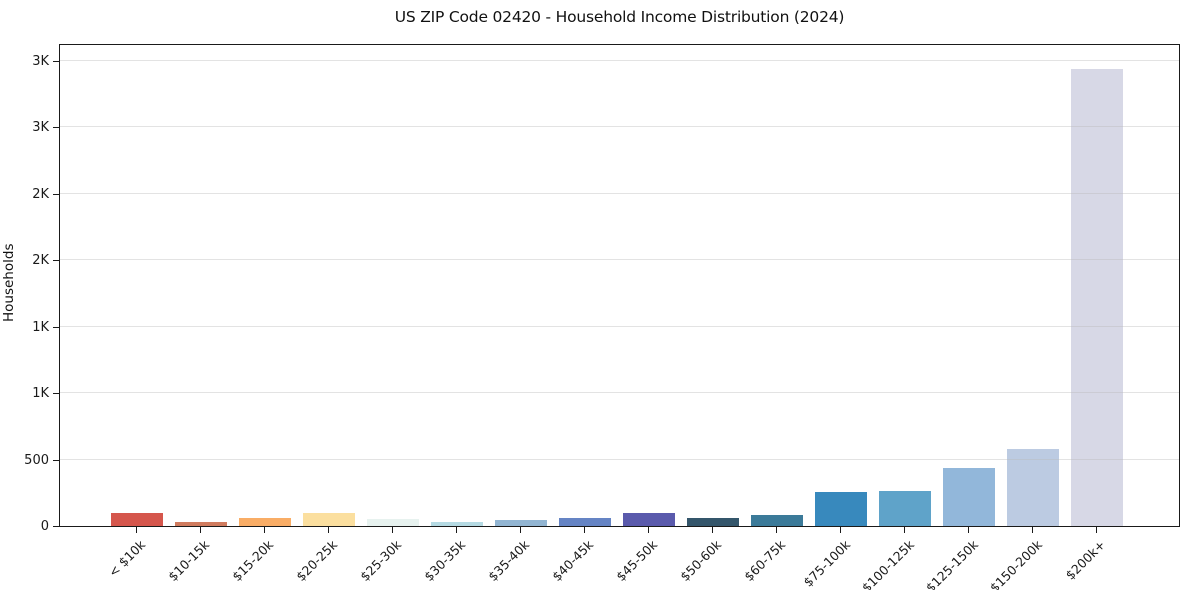  I want to click on x-tick-label: < $10k, so click(127, 558).